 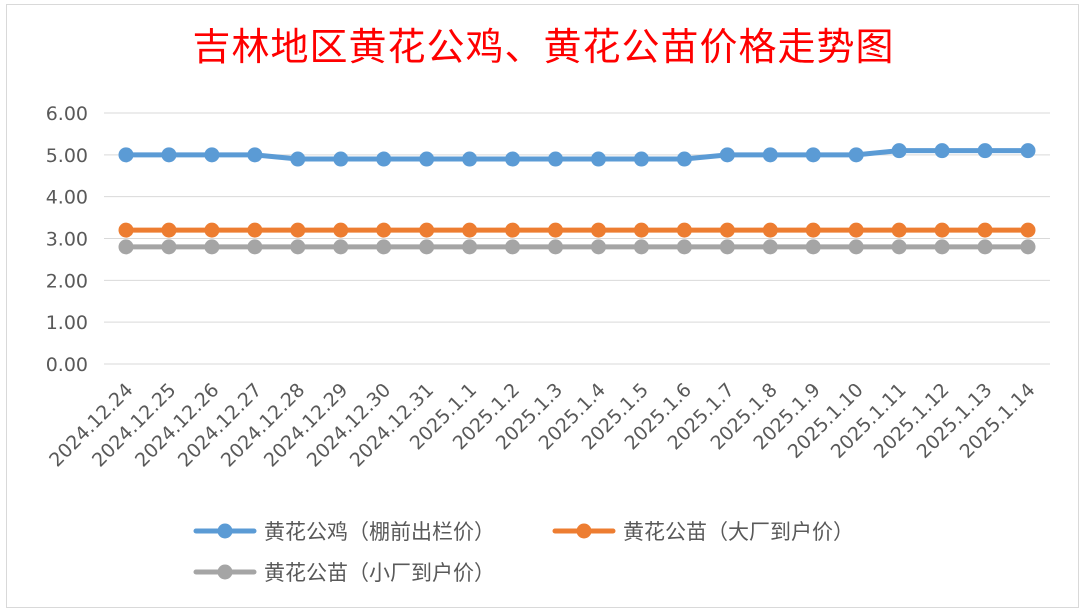 What do you see at coordinates (379, 532) in the screenshot?
I see `legend-label: 黄花公鸡（棚前出栏价）` at bounding box center [379, 532].